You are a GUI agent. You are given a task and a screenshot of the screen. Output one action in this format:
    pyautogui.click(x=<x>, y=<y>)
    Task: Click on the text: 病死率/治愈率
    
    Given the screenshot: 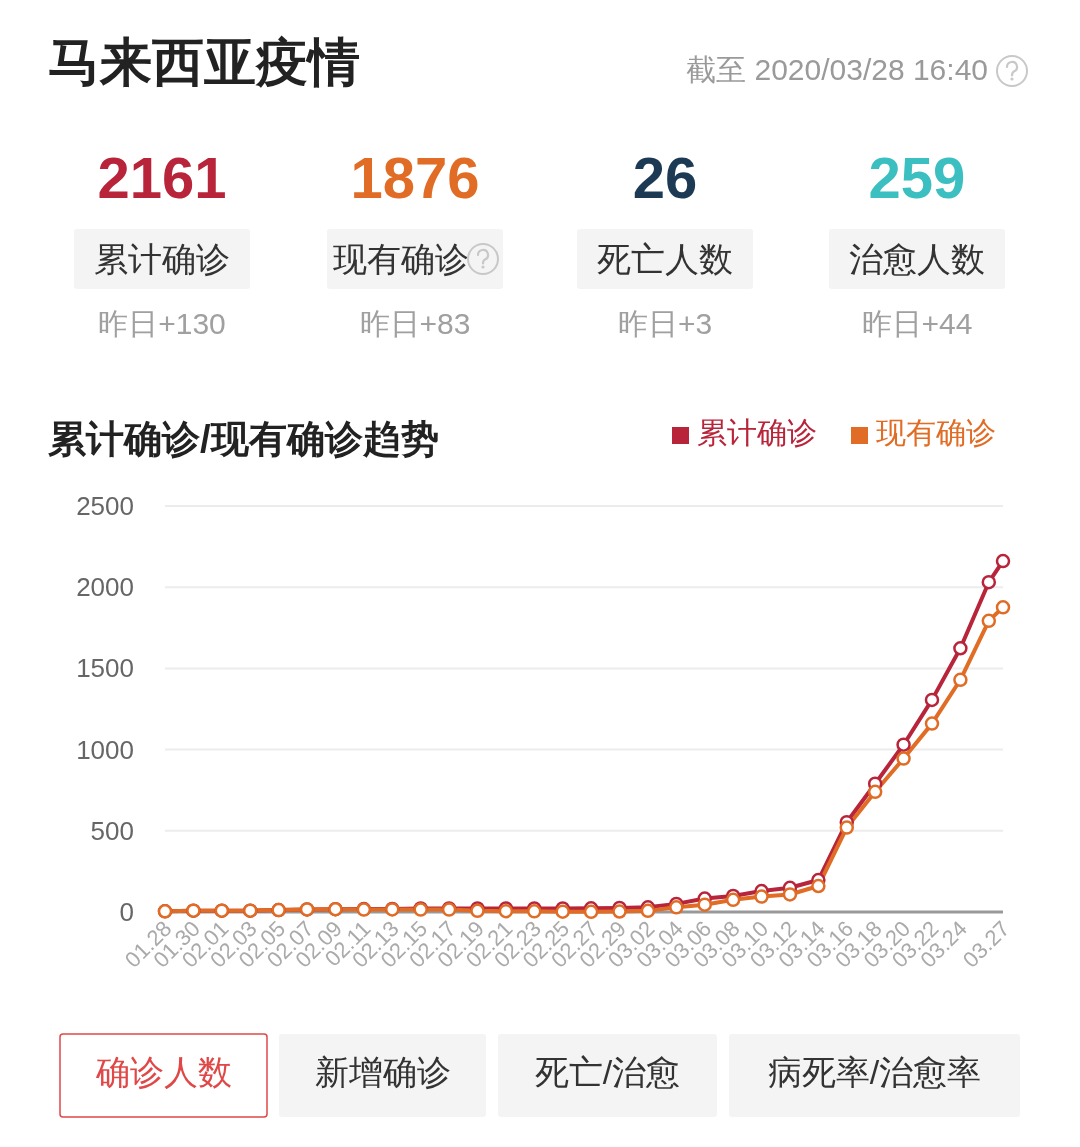 What is the action you would take?
    pyautogui.click(x=874, y=1072)
    